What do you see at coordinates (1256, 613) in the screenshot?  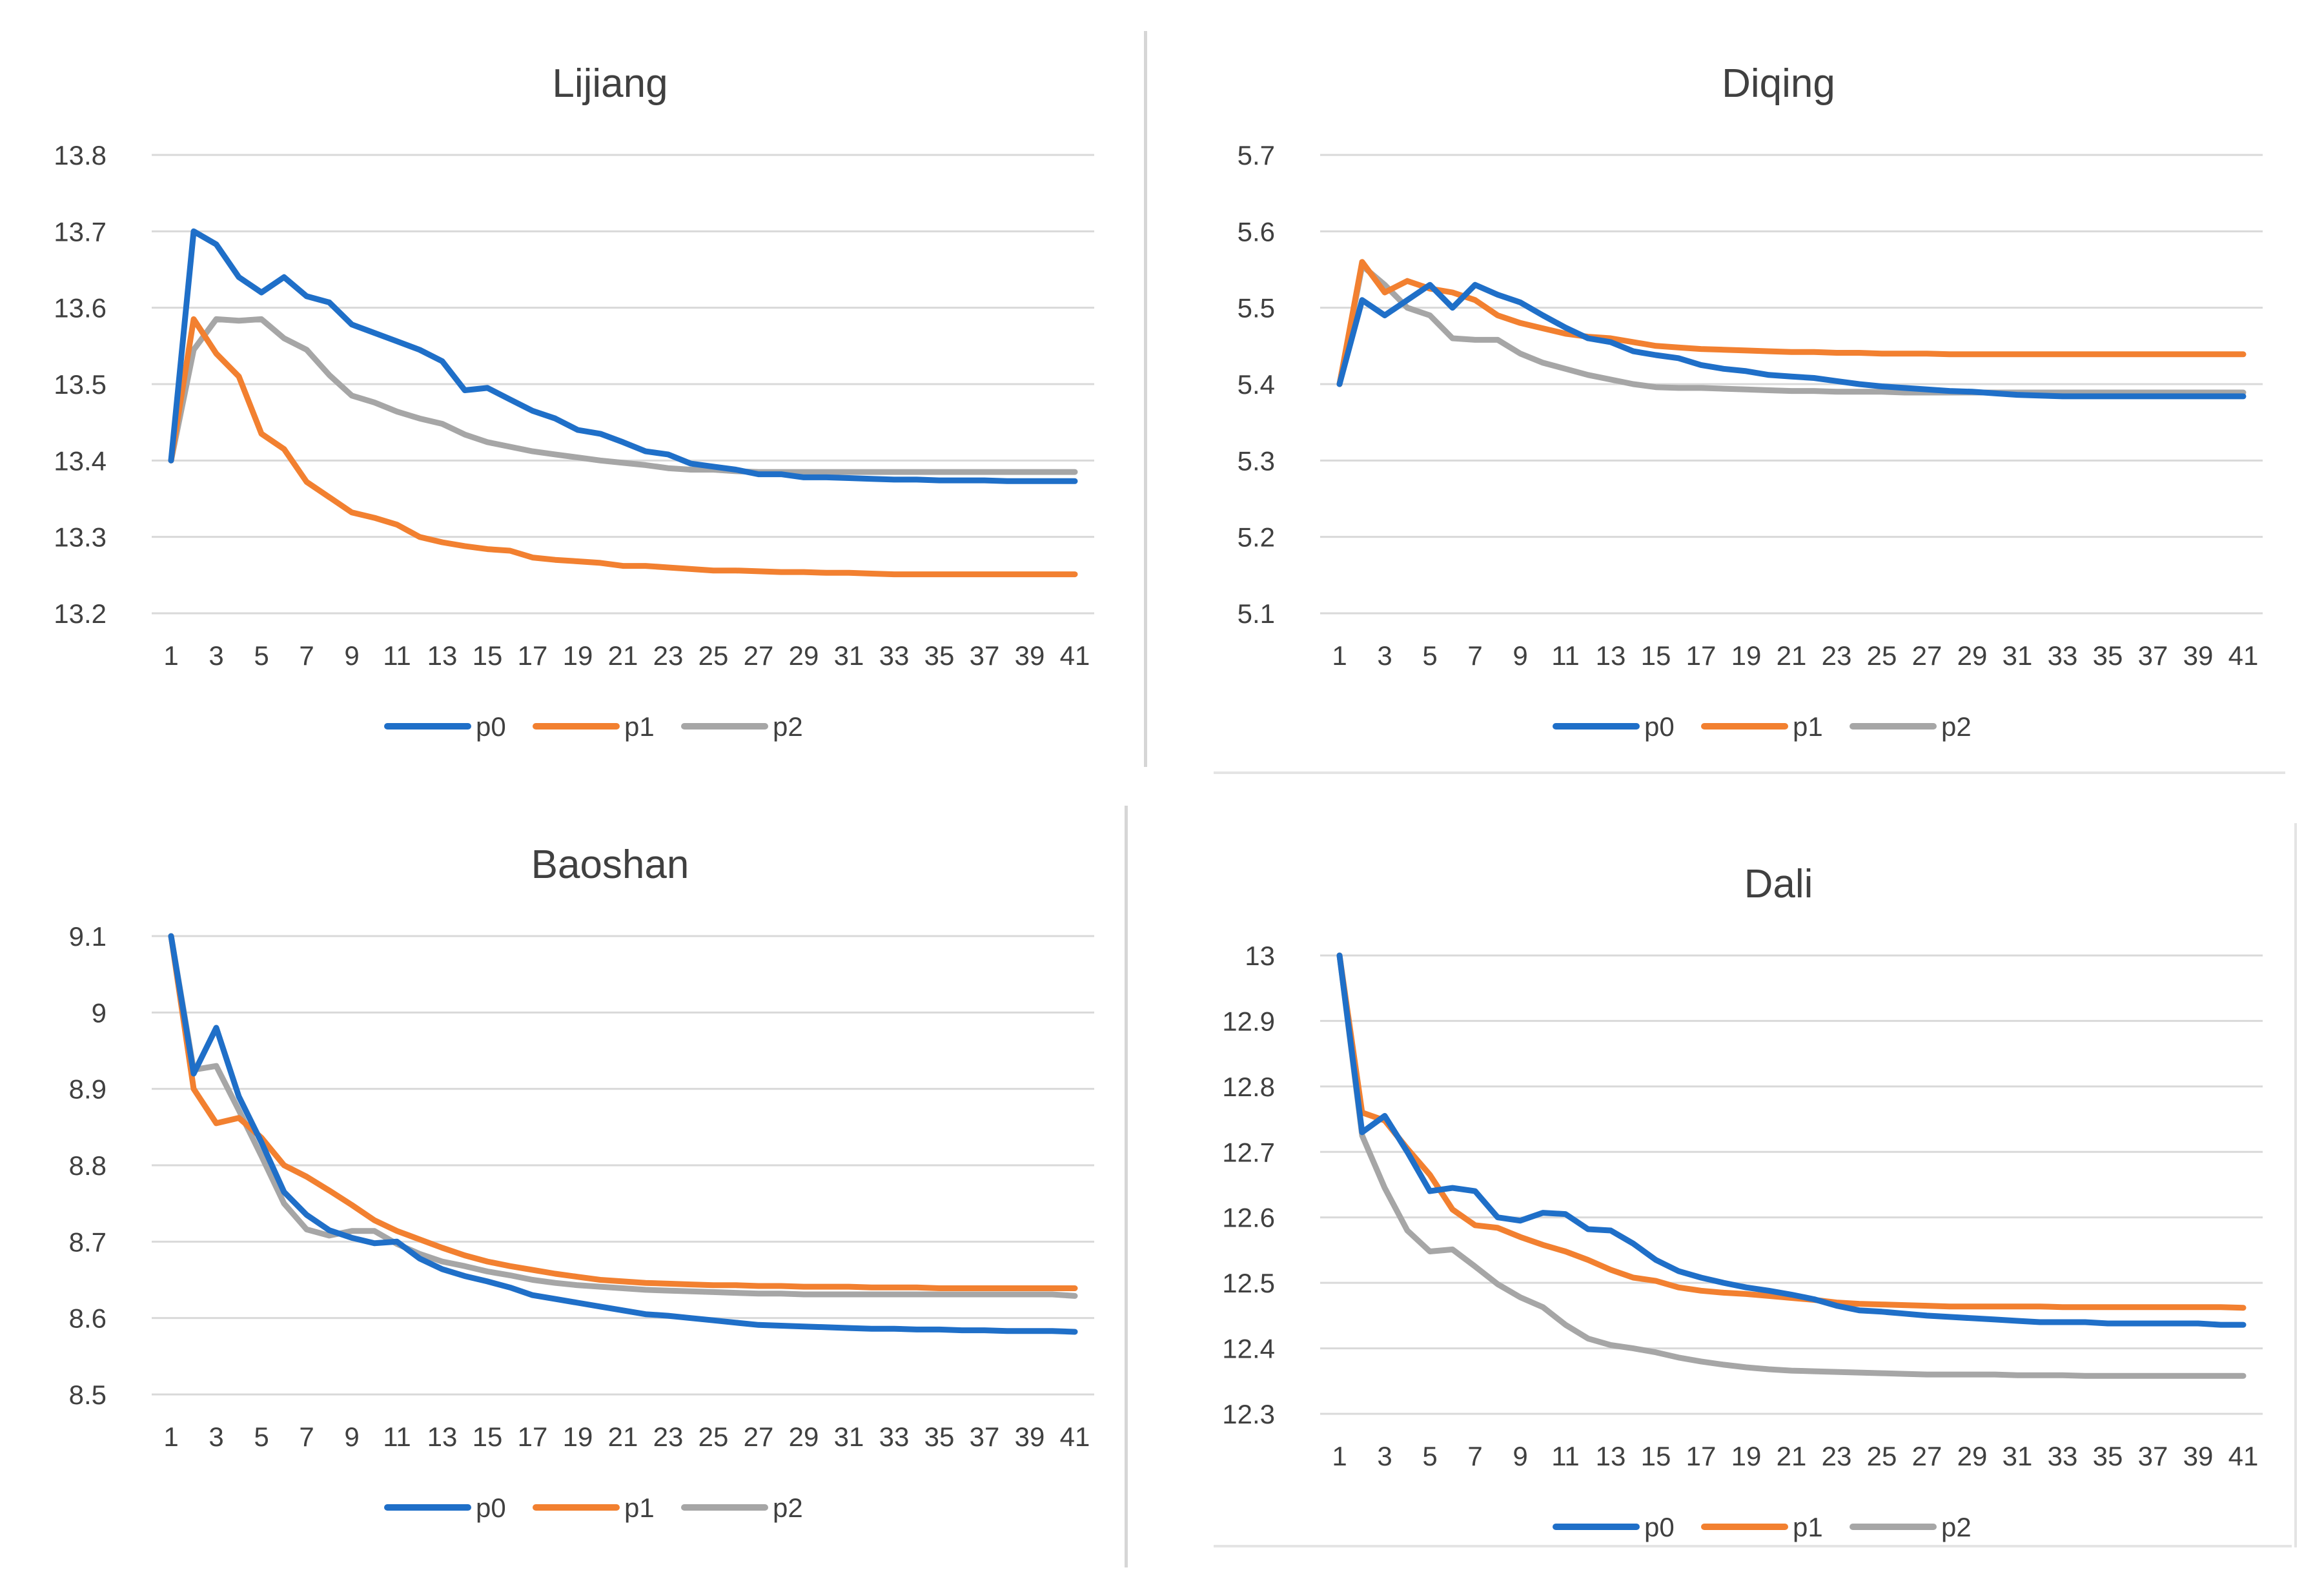 I see `diqing-y-tick-label: 5.1` at bounding box center [1256, 613].